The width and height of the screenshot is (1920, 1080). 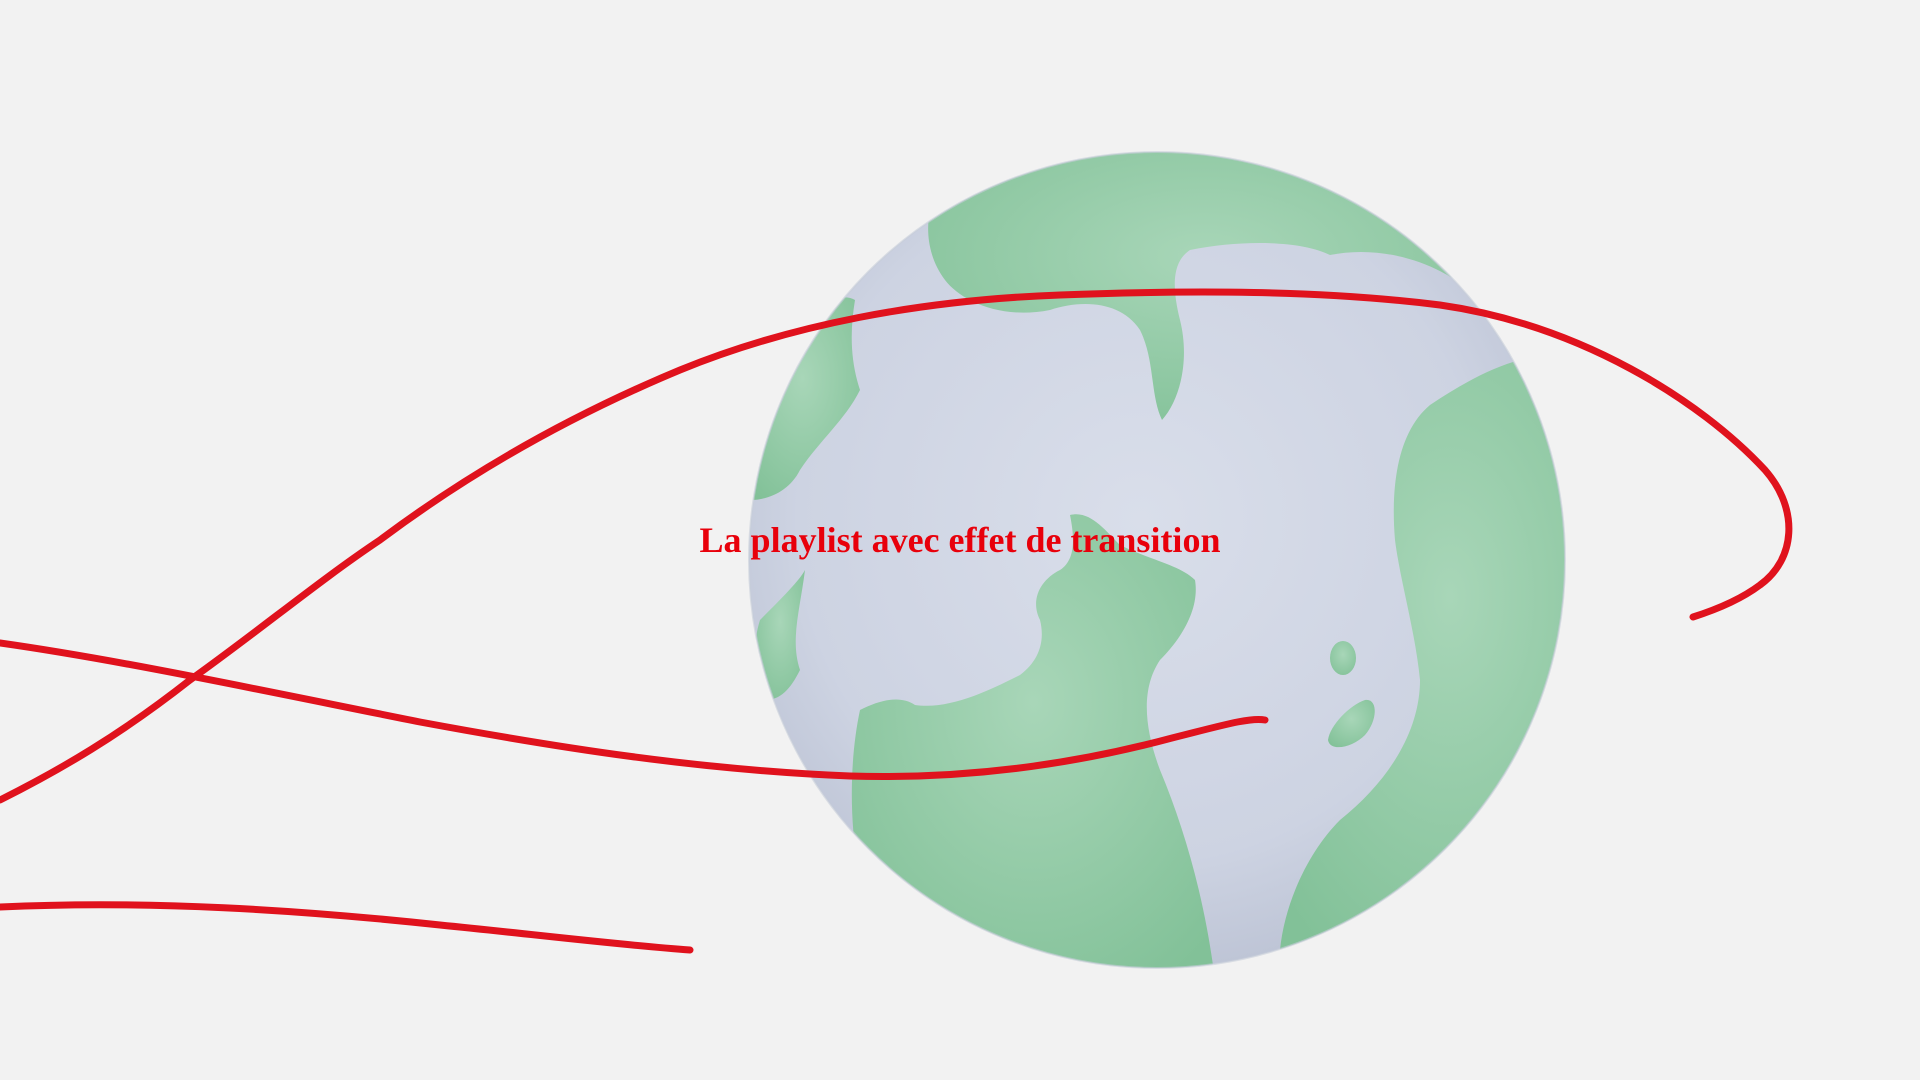 What do you see at coordinates (1204, 286) in the screenshot?
I see `globe-land-north` at bounding box center [1204, 286].